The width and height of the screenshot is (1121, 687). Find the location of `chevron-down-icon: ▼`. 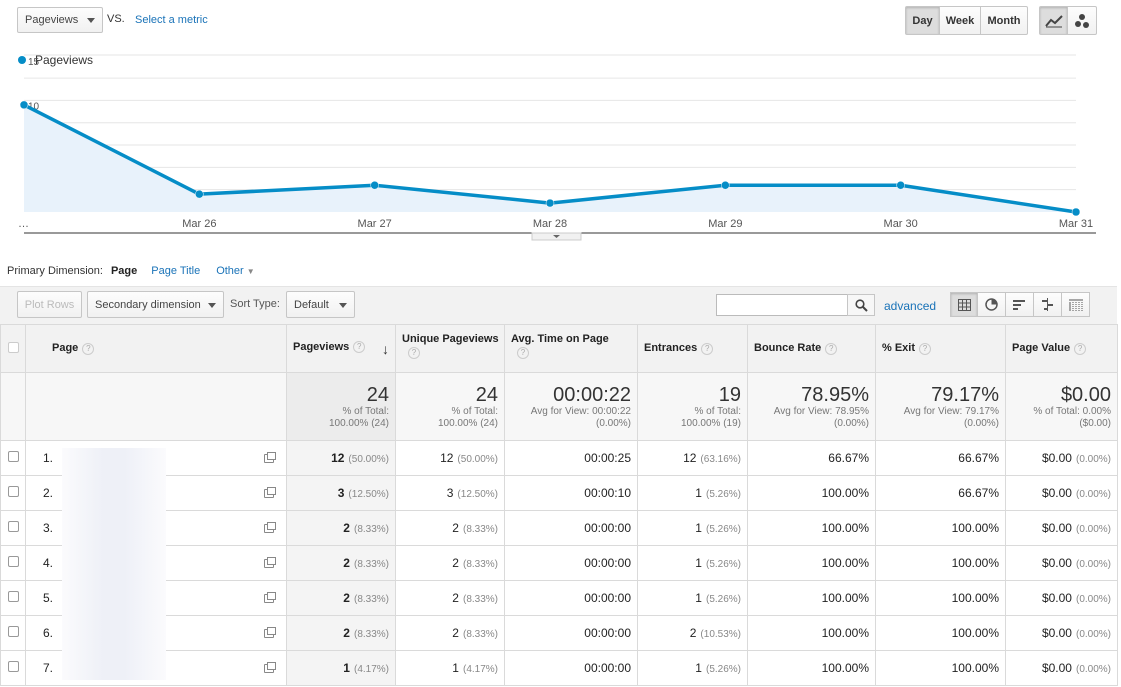

chevron-down-icon: ▼ is located at coordinates (250, 271).